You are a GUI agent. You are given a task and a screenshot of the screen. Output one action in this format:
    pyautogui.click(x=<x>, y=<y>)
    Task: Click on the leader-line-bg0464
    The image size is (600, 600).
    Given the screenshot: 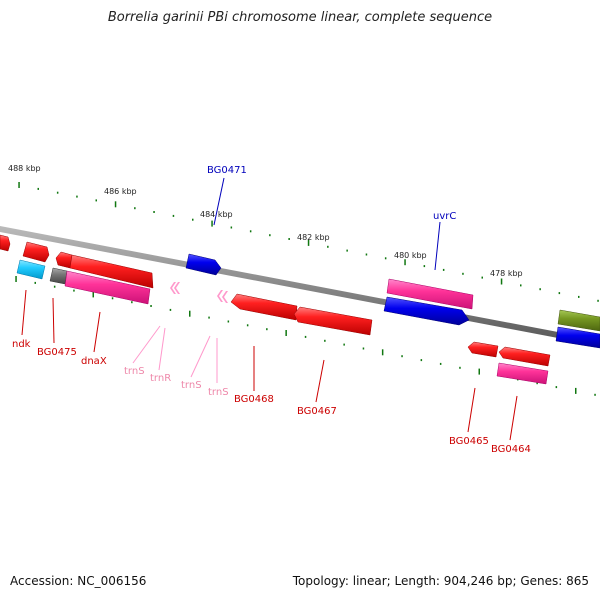 What is the action you would take?
    pyautogui.click(x=513, y=418)
    